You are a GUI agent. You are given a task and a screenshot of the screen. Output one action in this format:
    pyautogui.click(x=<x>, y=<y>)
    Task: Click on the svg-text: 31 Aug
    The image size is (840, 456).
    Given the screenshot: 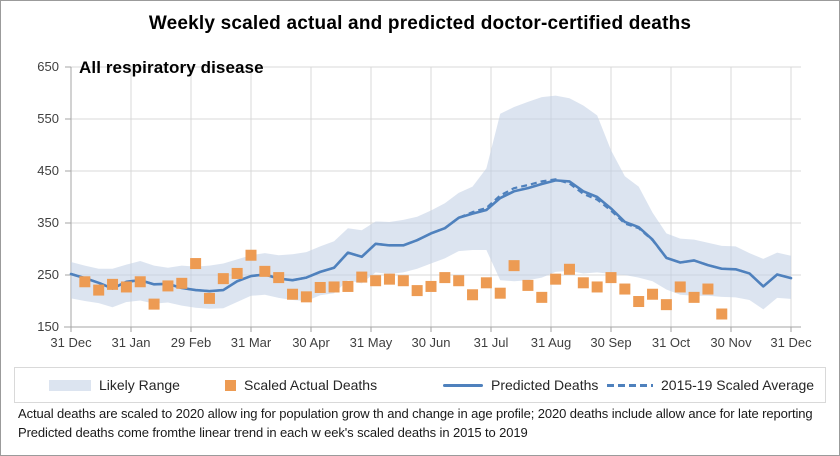 What is the action you would take?
    pyautogui.click(x=551, y=342)
    